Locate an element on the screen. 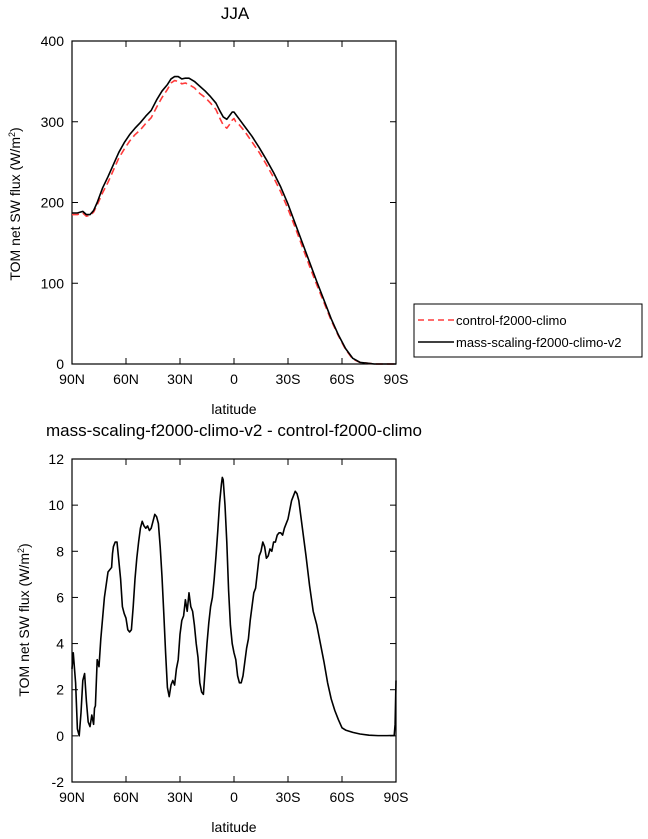 Image resolution: width=648 pixels, height=839 pixels. bottom-y-tick-label: -2 is located at coordinates (58, 782).